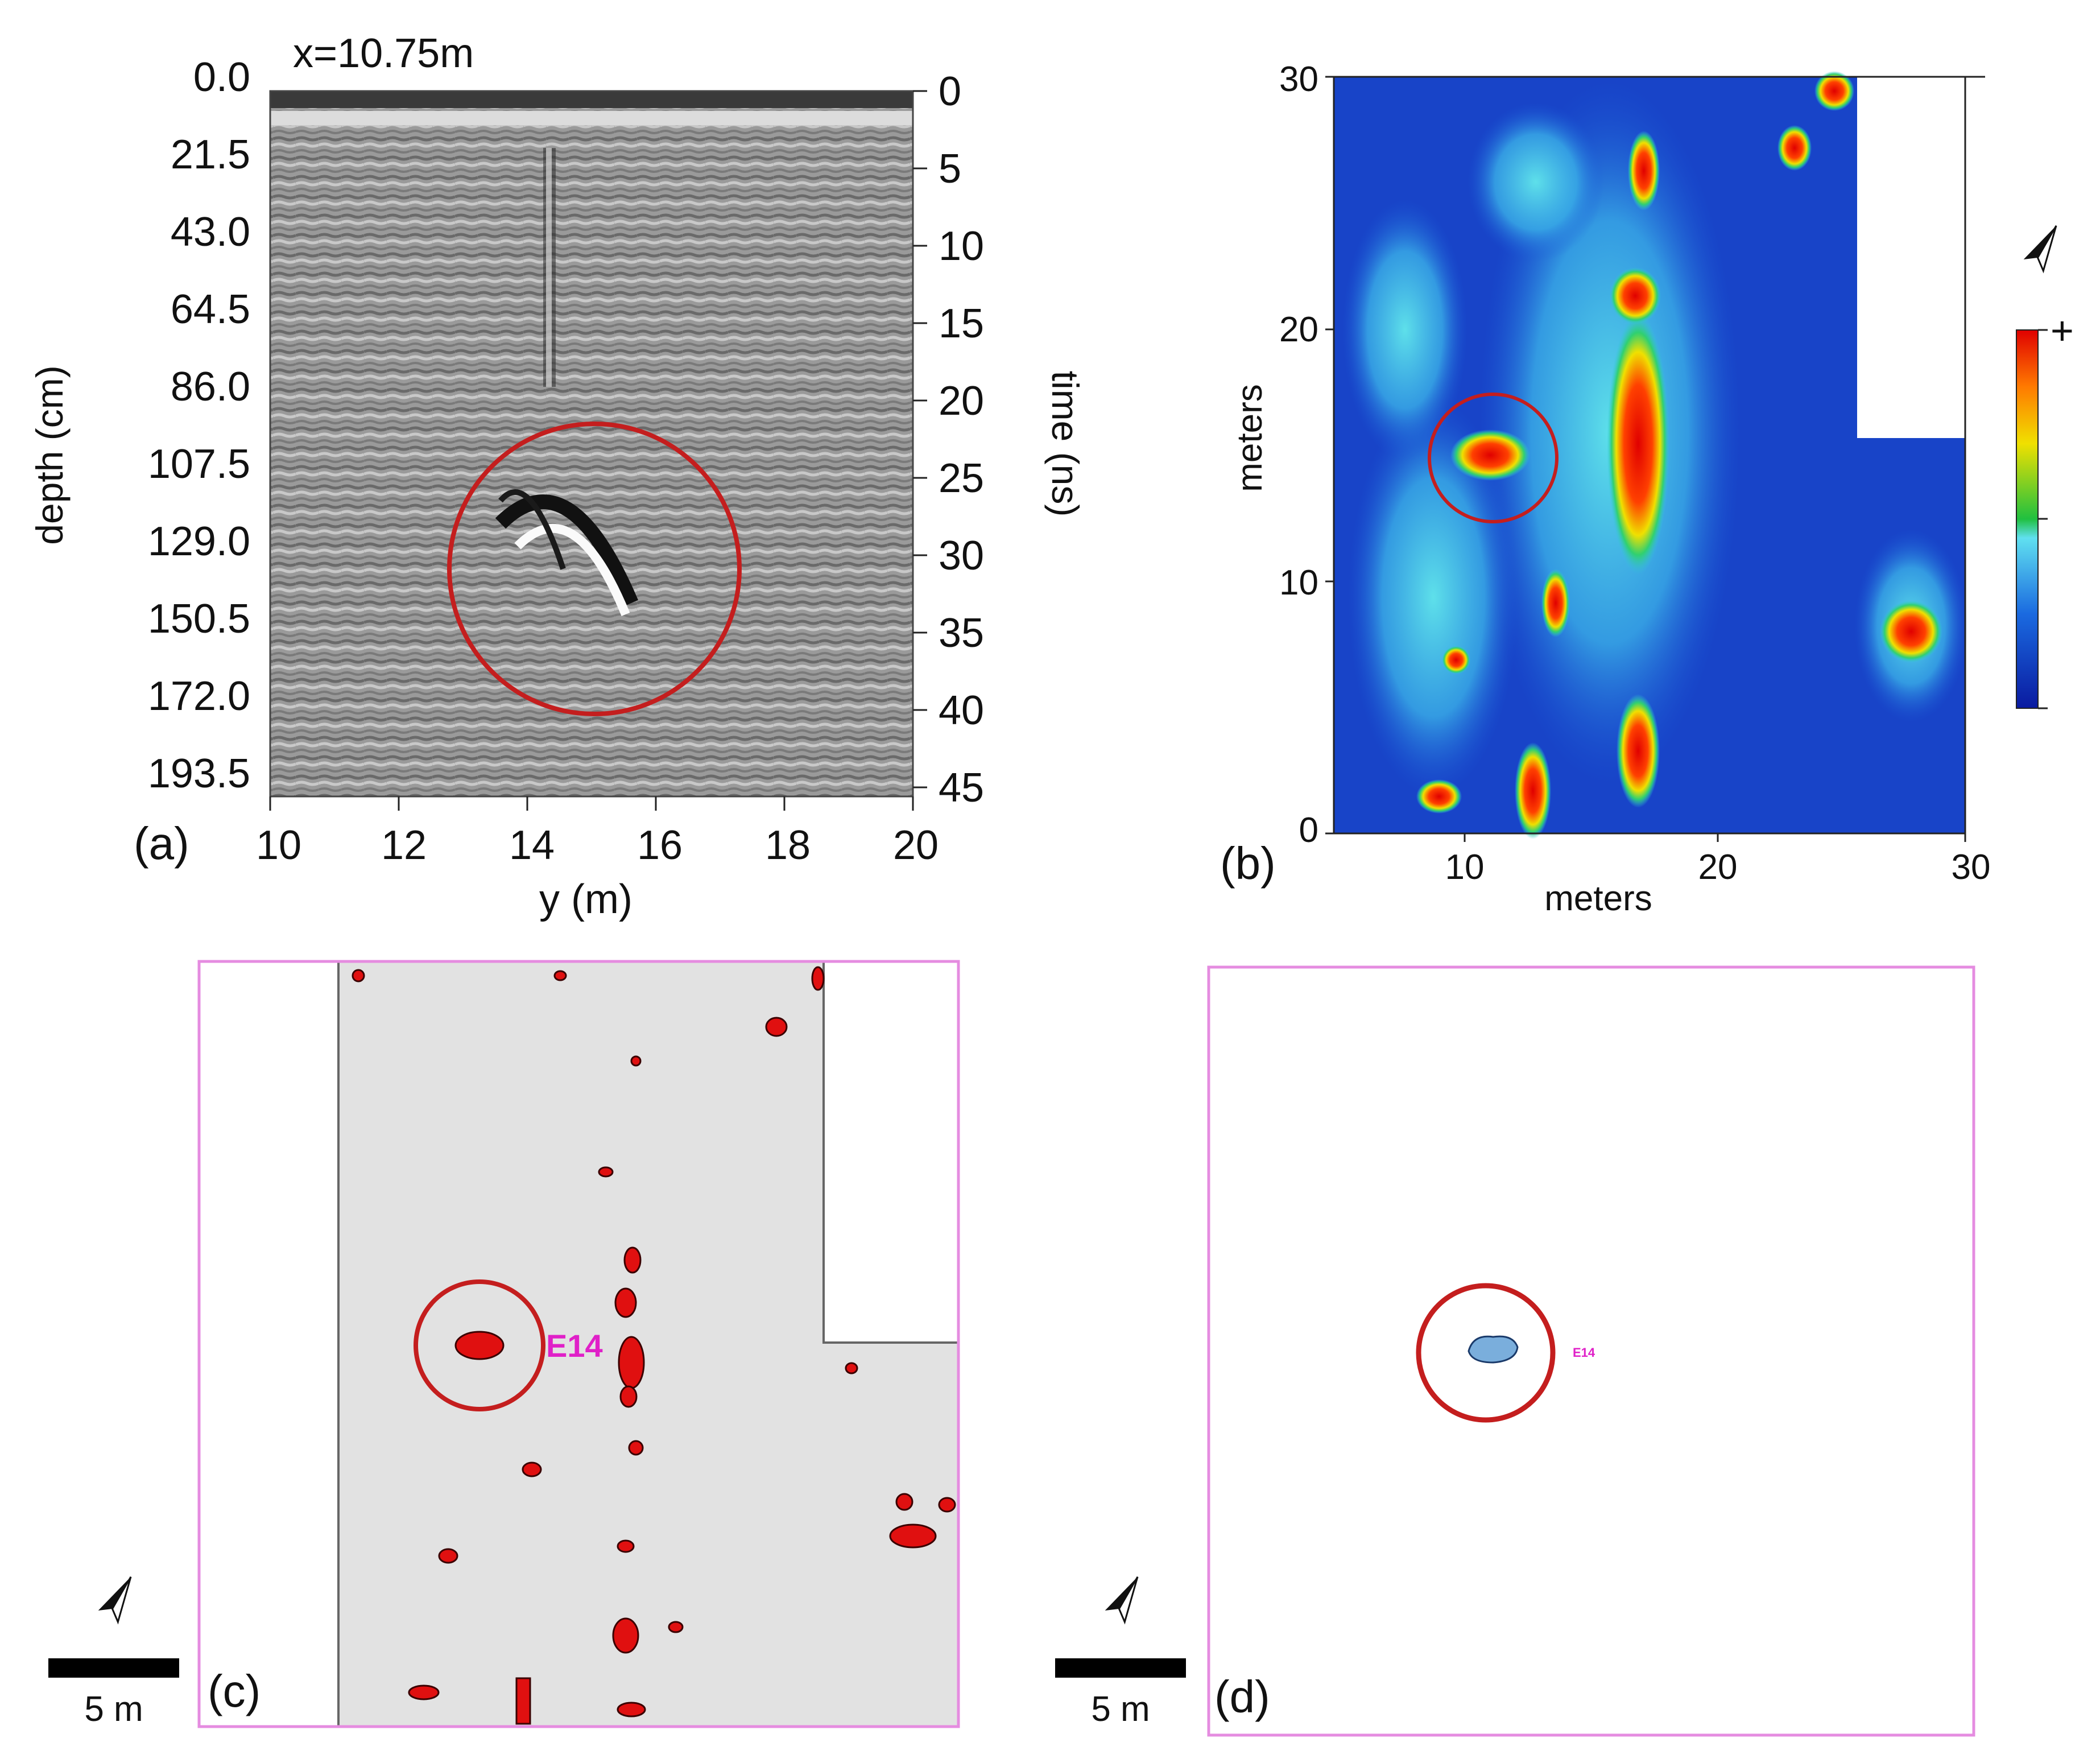 This screenshot has height=1763, width=2100. What do you see at coordinates (210, 154) in the screenshot?
I see `depth-tick: 21.5` at bounding box center [210, 154].